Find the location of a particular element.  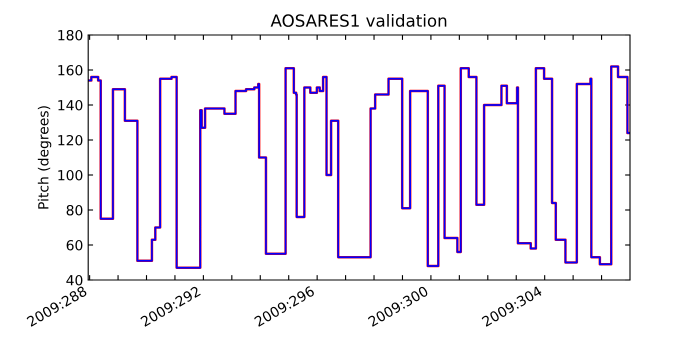

y-tick-label: 60 is located at coordinates (74, 245).